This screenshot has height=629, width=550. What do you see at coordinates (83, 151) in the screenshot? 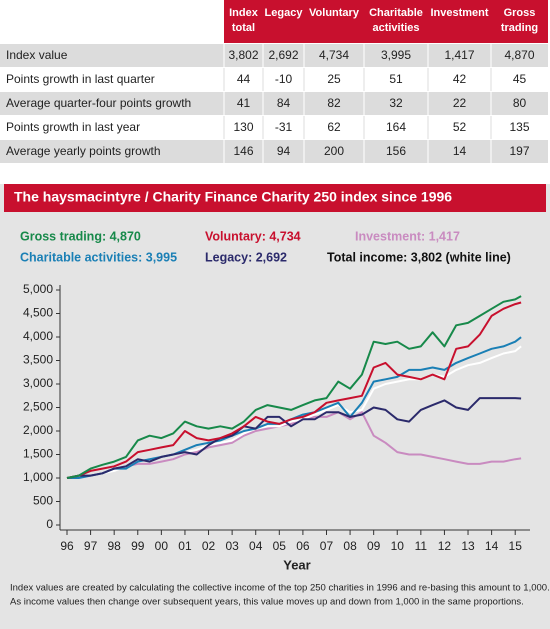
I see `row-label: Average yearly points growth` at bounding box center [83, 151].